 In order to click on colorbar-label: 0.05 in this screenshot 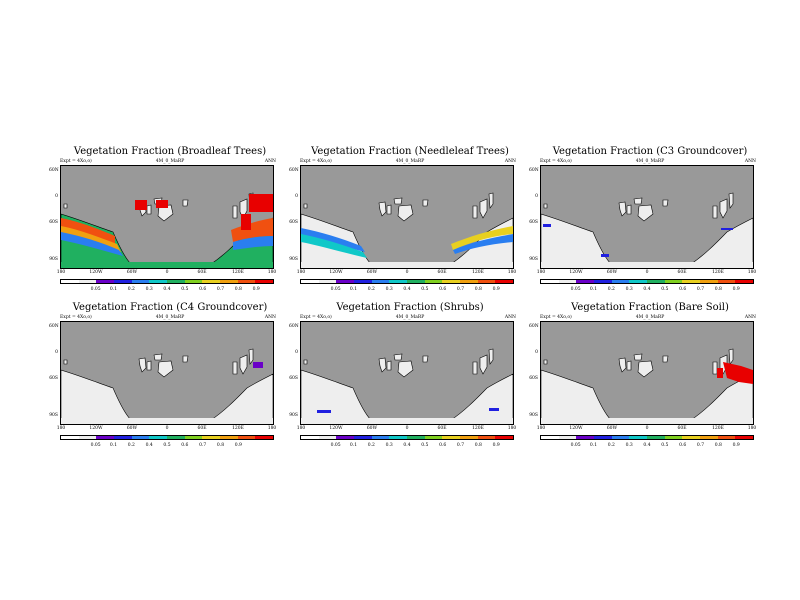, I will do `click(335, 289)`.